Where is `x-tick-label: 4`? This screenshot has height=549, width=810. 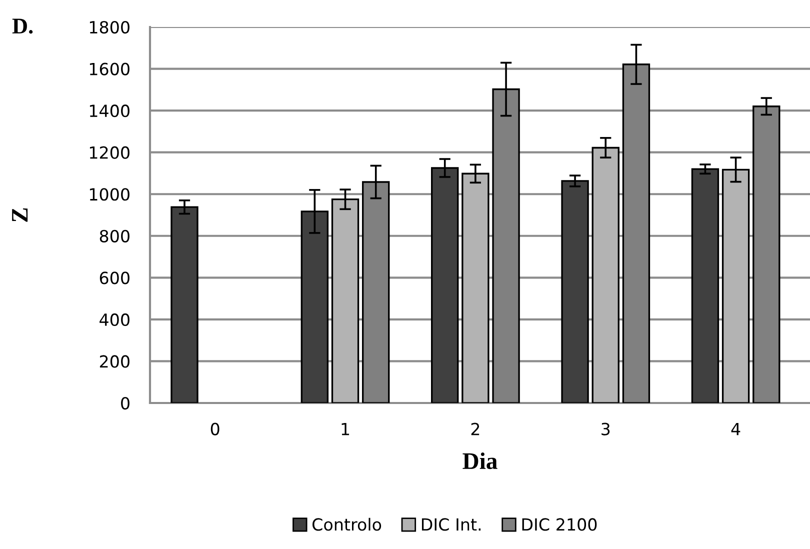 x-tick-label: 4 is located at coordinates (735, 429).